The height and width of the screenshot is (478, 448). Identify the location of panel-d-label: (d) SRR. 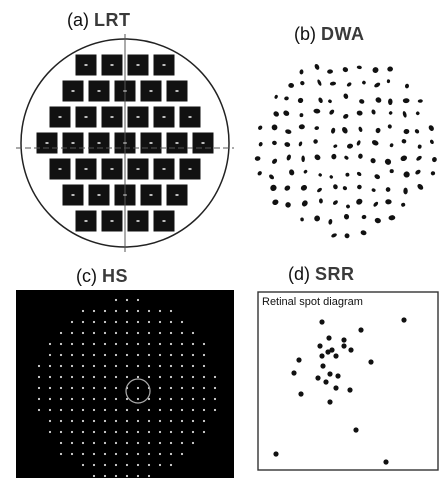
(321, 274).